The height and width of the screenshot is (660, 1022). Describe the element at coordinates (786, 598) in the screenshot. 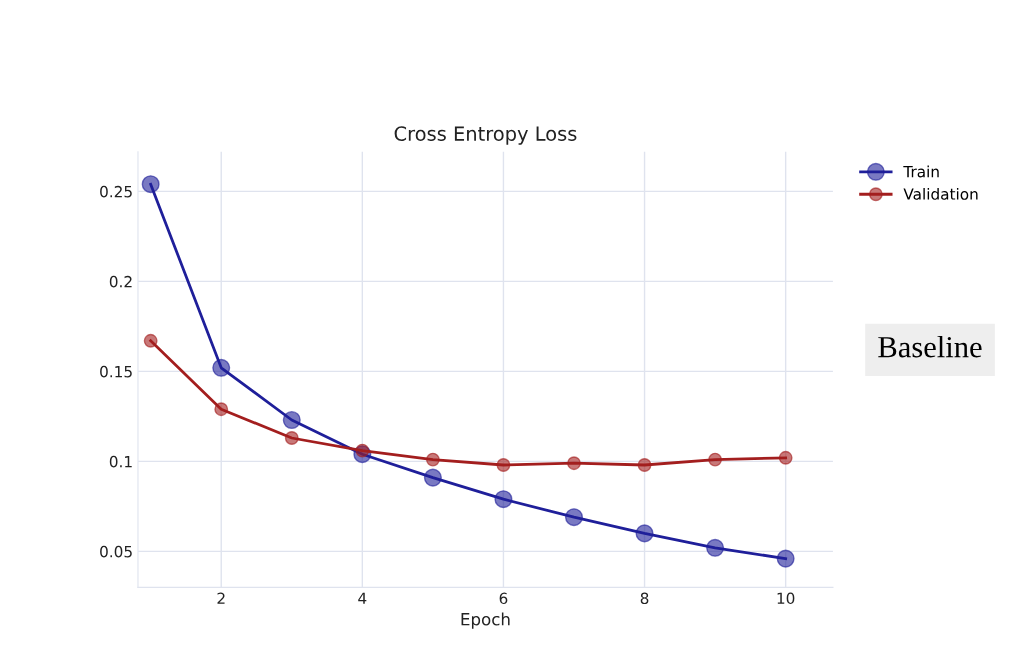

I see `x-tick-label: 10` at that location.